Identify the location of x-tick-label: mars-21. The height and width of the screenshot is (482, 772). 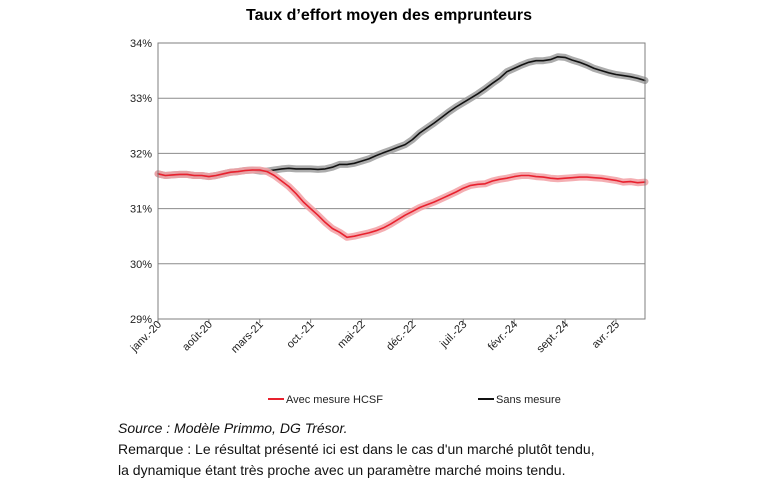
(247, 337).